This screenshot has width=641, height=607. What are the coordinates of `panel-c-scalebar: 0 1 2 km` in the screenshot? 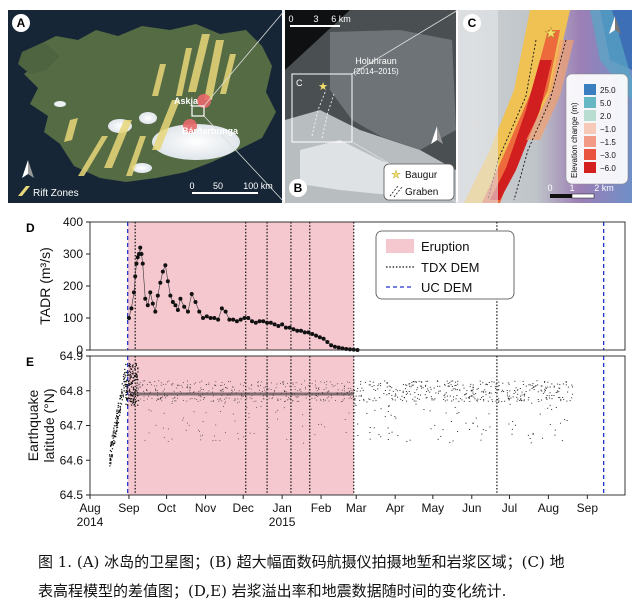 It's located at (580, 191).